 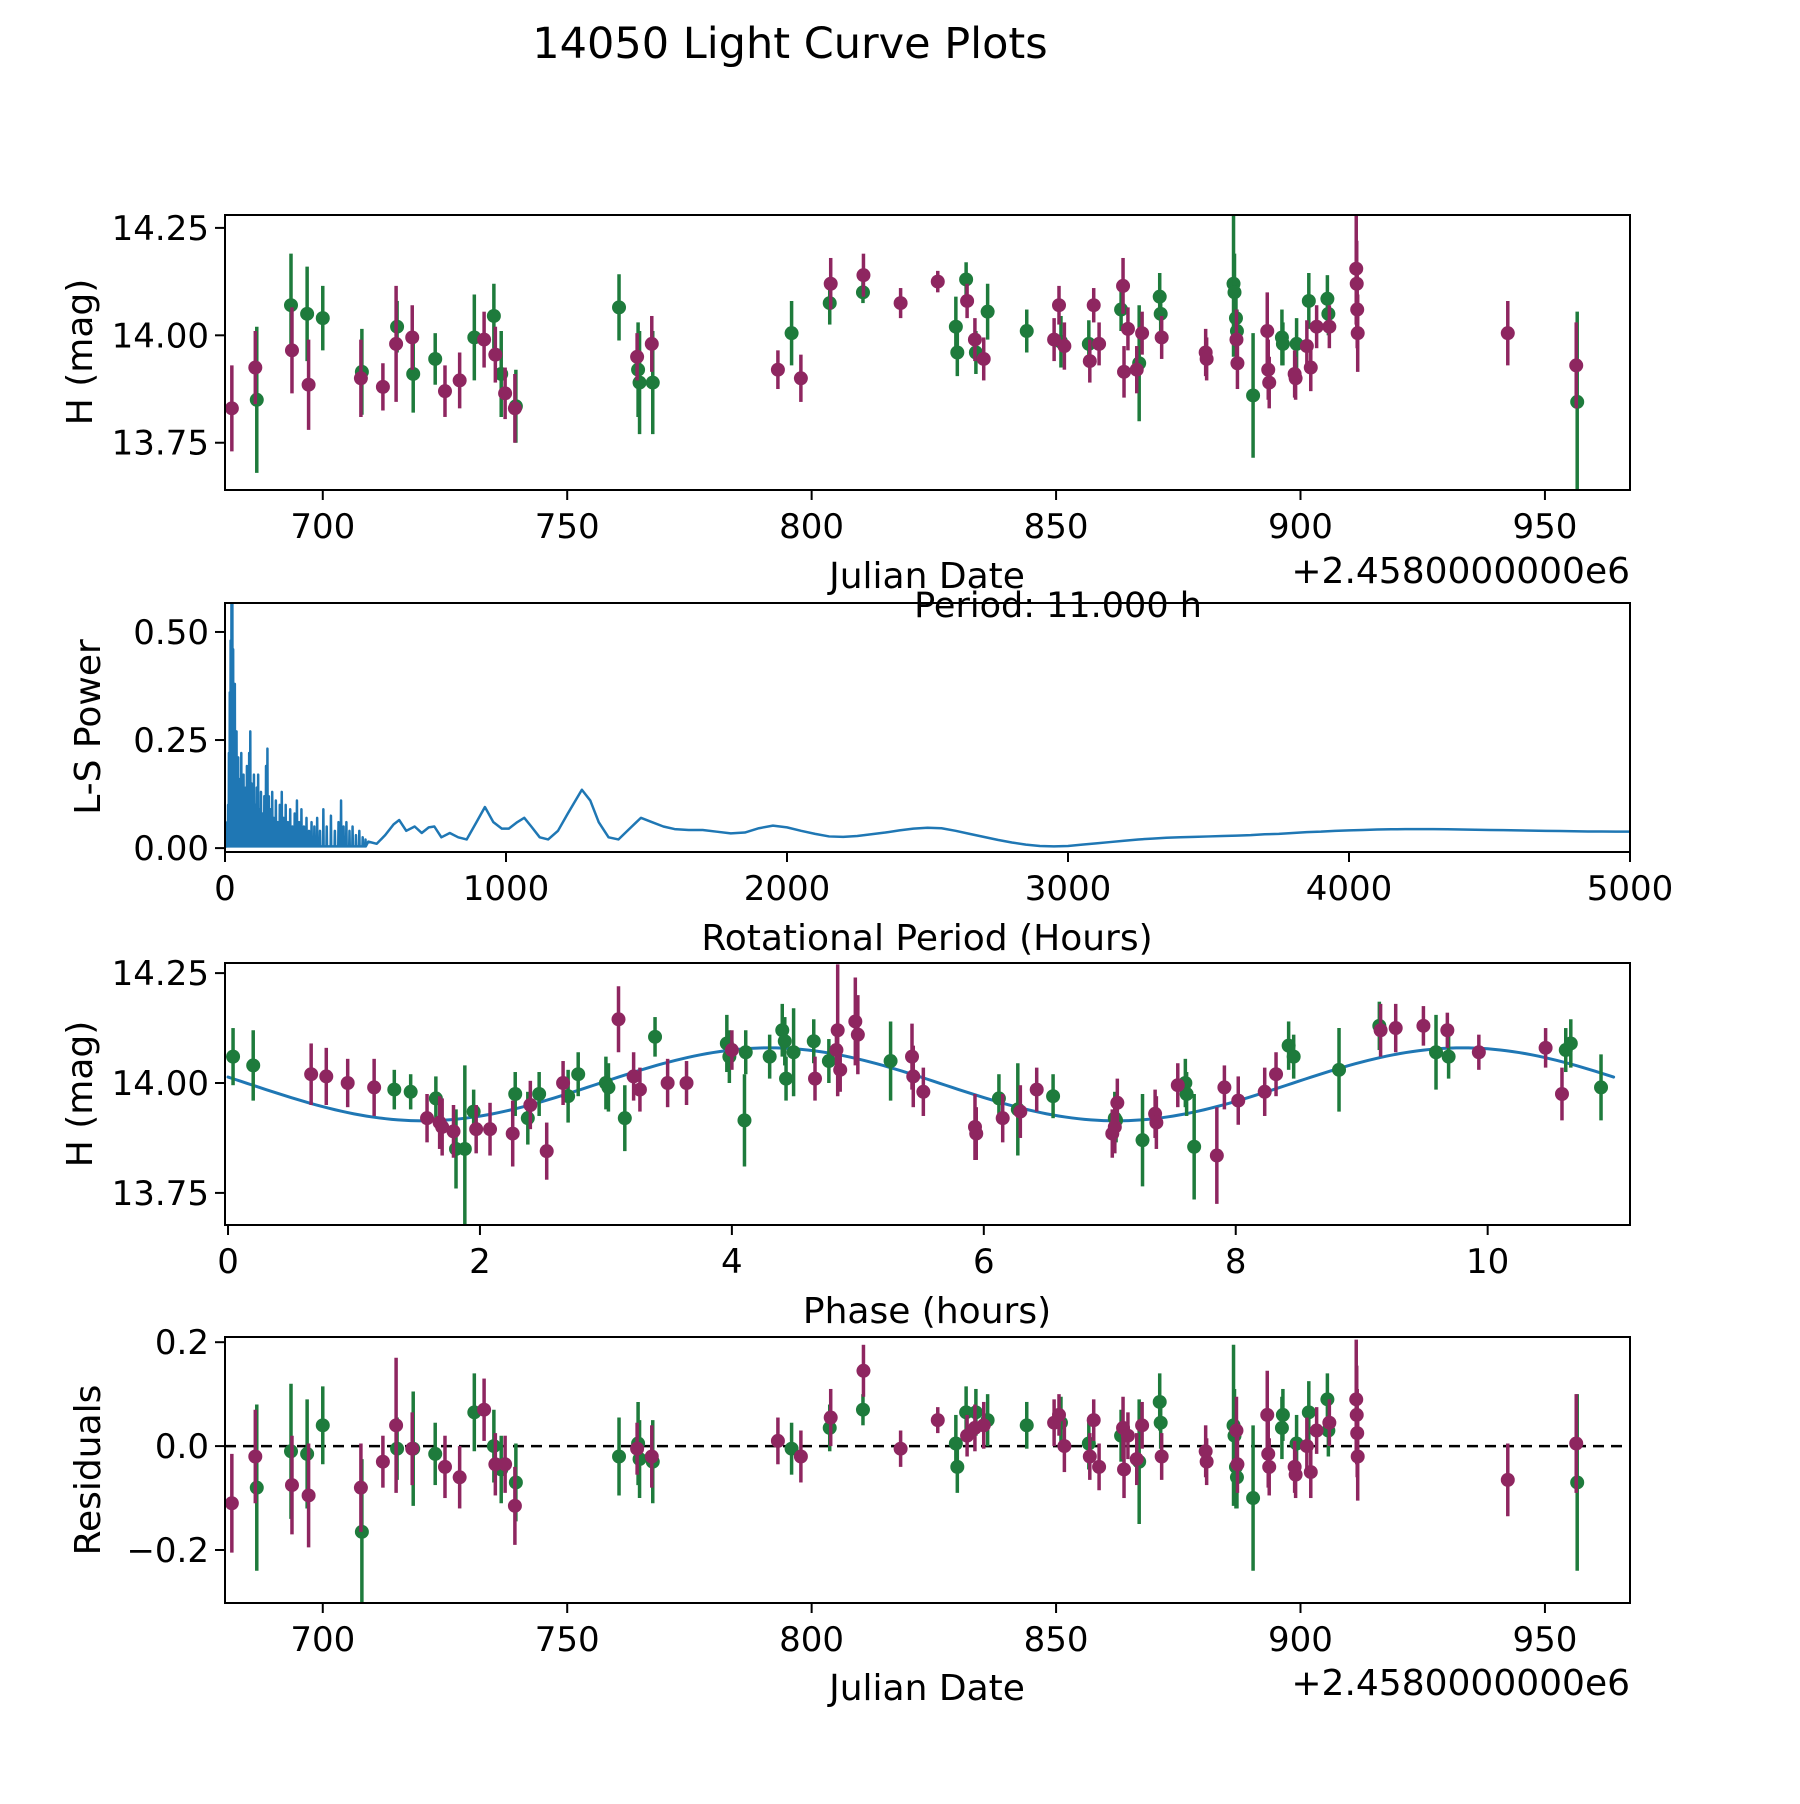 What do you see at coordinates (182, 1343) in the screenshot?
I see `y-tick-label: 0.2` at bounding box center [182, 1343].